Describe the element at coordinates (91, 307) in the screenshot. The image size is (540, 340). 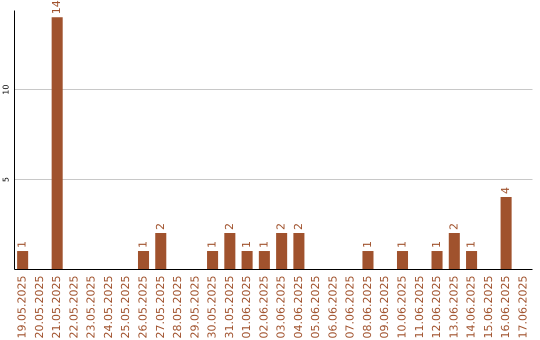
I see `x-tick-label: 23.05.2025` at that location.